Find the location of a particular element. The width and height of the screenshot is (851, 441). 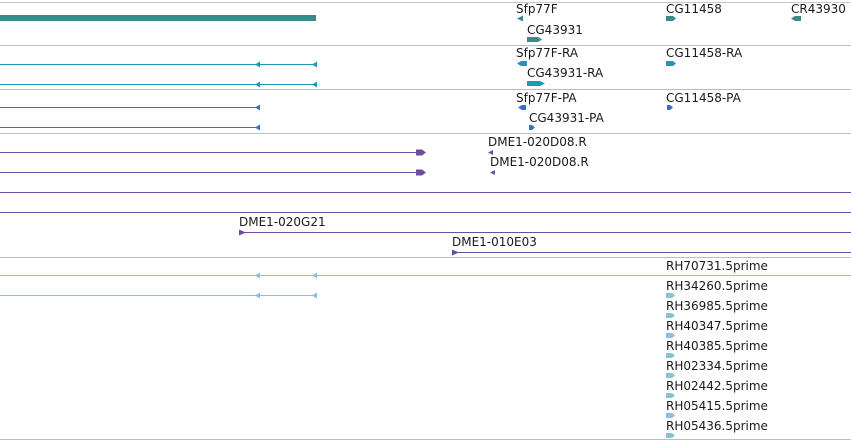

gene-feature-sfp77f is located at coordinates (520, 18).